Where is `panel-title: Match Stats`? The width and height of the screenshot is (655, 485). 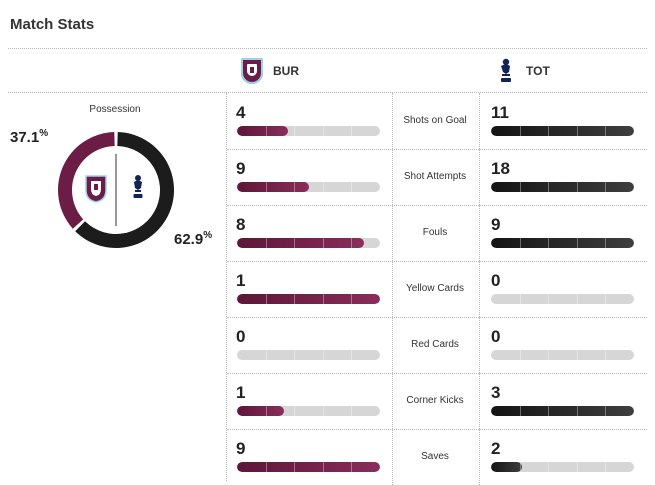 panel-title: Match Stats is located at coordinates (52, 24).